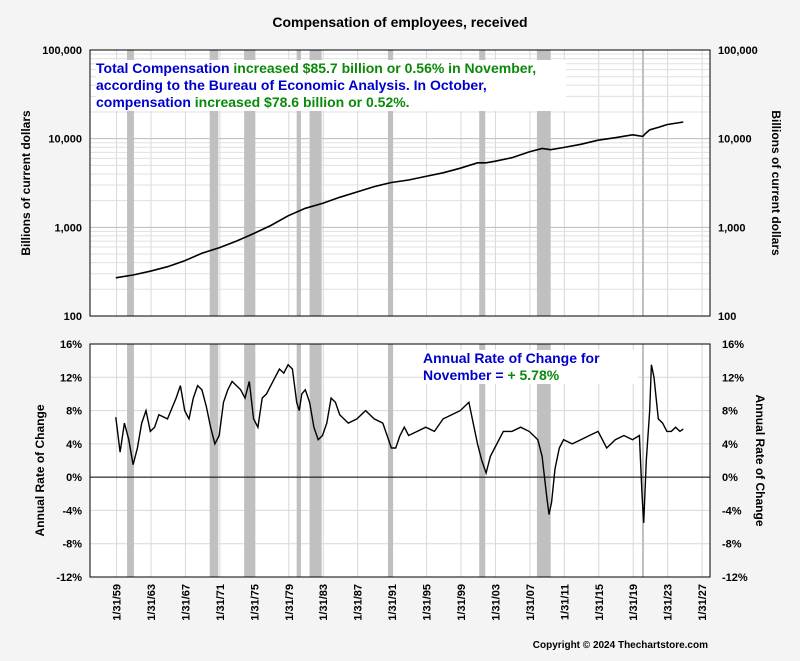 The height and width of the screenshot is (661, 800). What do you see at coordinates (732, 545) in the screenshot?
I see `bottom-ytick-right: -8%` at bounding box center [732, 545].